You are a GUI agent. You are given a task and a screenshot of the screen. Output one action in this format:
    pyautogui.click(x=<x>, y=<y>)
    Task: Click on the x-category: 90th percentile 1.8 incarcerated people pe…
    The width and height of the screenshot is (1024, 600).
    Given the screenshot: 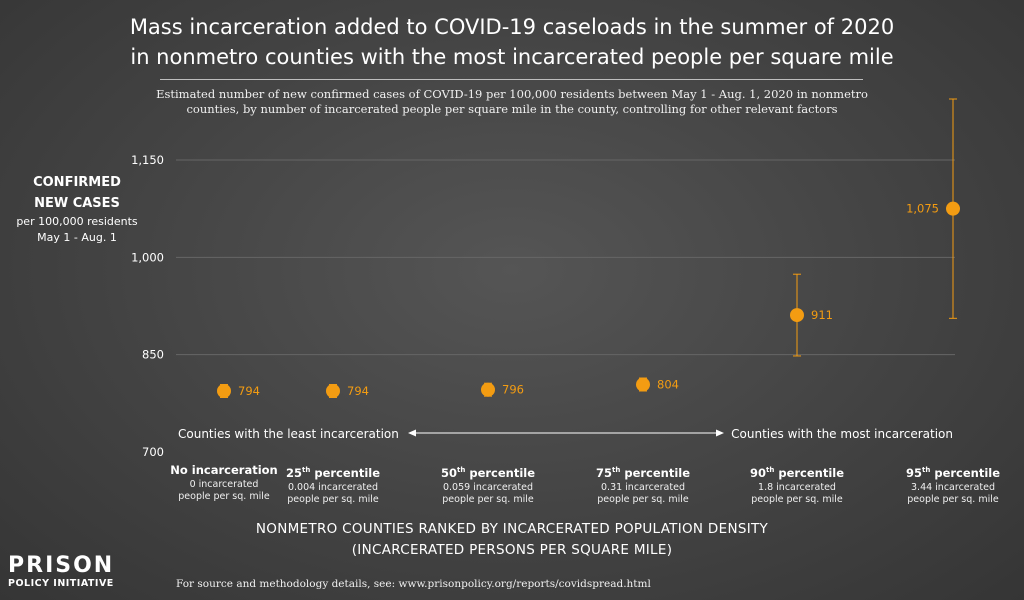 What is the action you would take?
    pyautogui.click(x=797, y=484)
    